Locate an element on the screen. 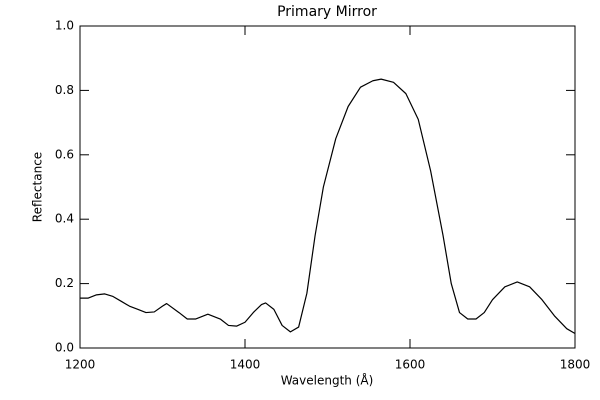 The image size is (600, 400). y-tick-label: 0.8 is located at coordinates (64, 90).